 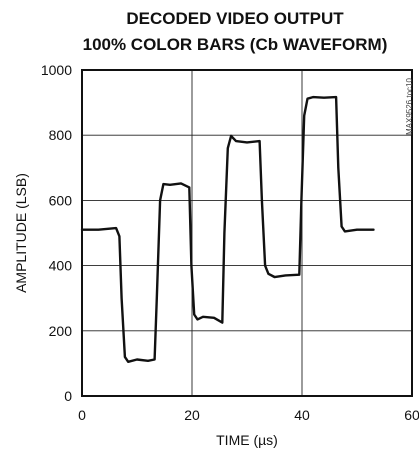 I want to click on y-tick-labels: 0 200 400 600 800 1000, so click(x=56, y=233).